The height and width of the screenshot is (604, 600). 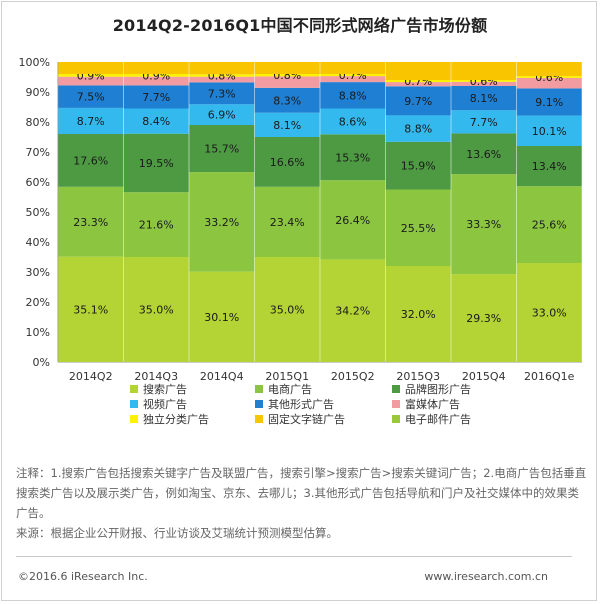 I want to click on data-label: 9.7%, so click(x=418, y=101).